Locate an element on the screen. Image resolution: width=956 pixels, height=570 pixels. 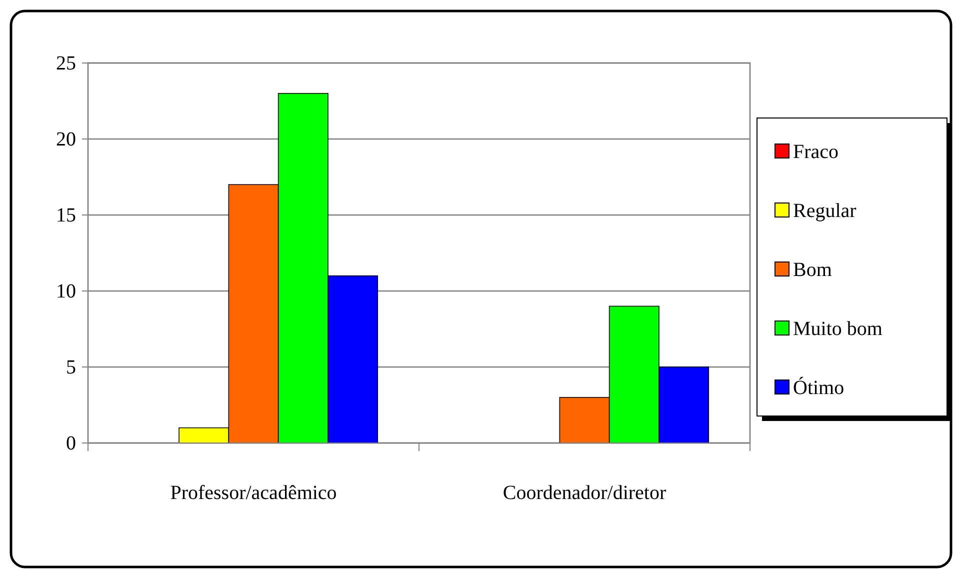
legend-label: Fraco is located at coordinates (816, 152).